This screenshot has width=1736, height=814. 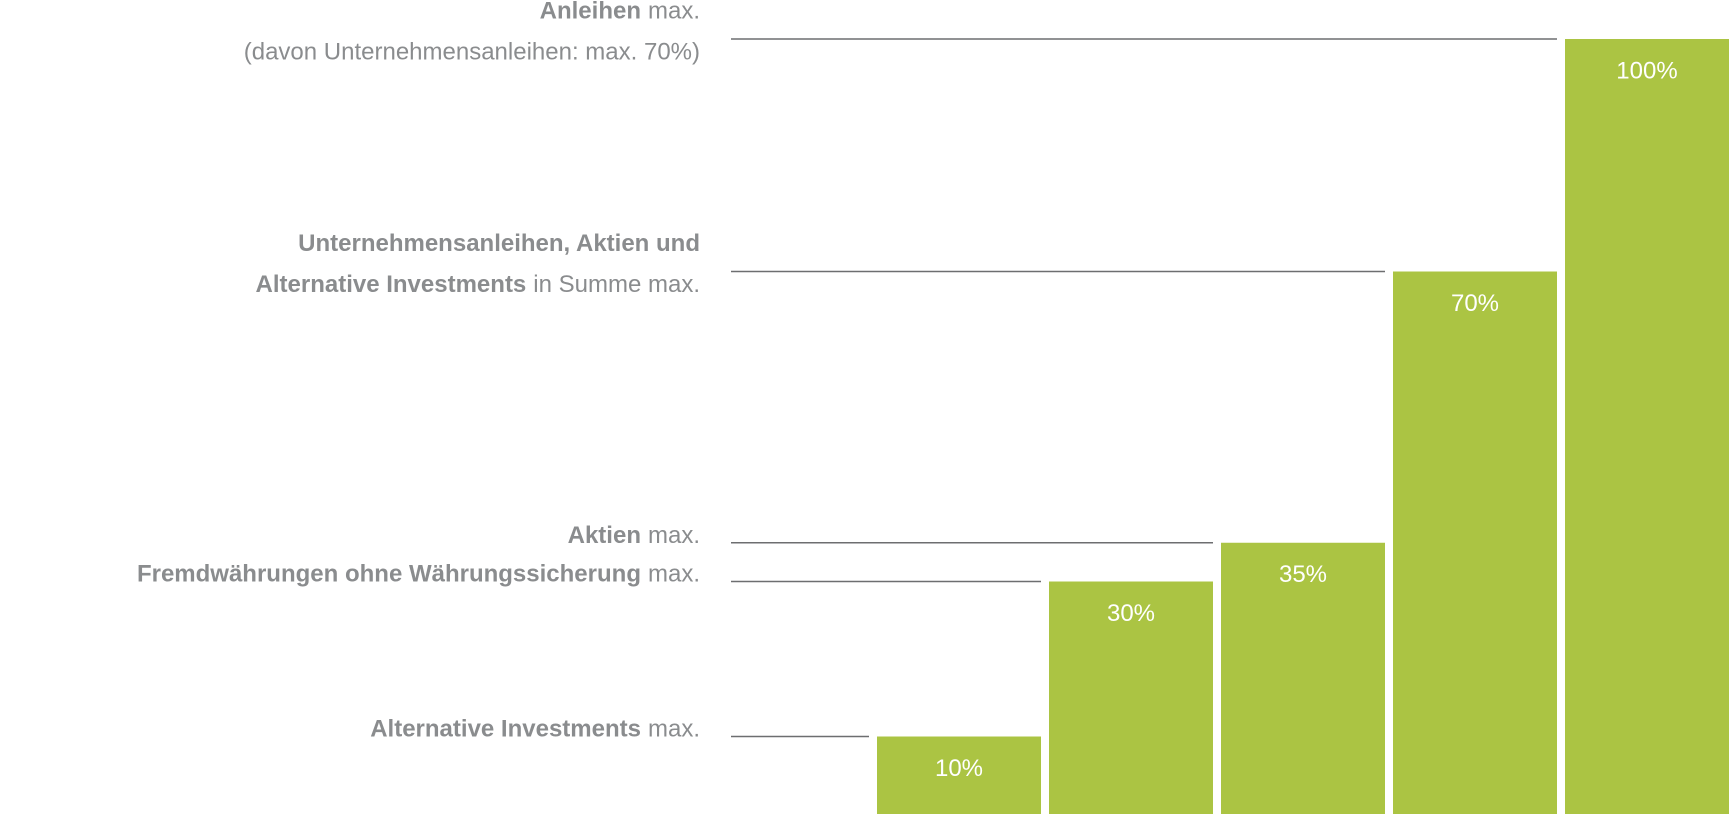 What do you see at coordinates (1131, 613) in the screenshot?
I see `value-label: 30%` at bounding box center [1131, 613].